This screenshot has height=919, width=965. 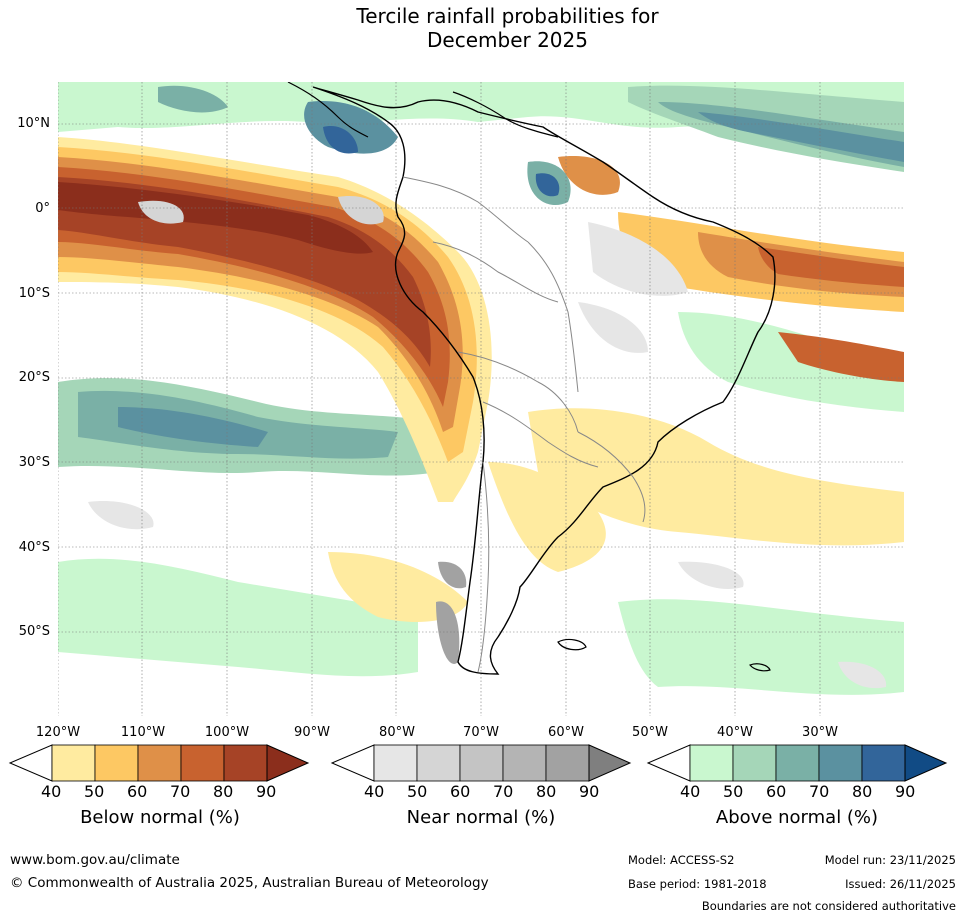 What do you see at coordinates (51, 791) in the screenshot?
I see `below-tick-40: 40` at bounding box center [51, 791].